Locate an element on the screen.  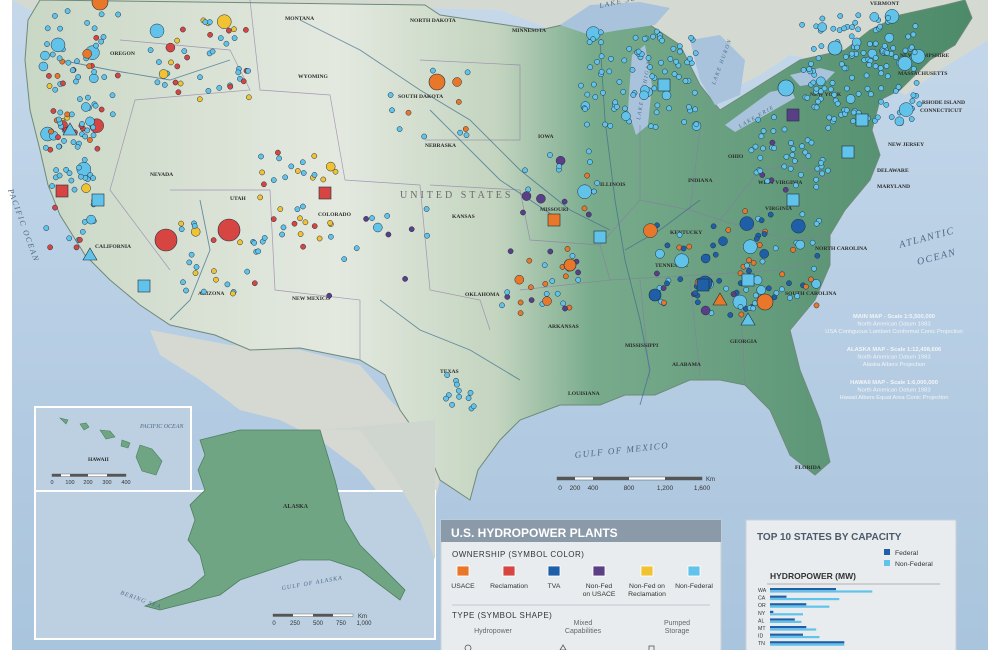
legend-title: U.S. HYDROPOWER PLANTS is located at coordinates (534, 533).